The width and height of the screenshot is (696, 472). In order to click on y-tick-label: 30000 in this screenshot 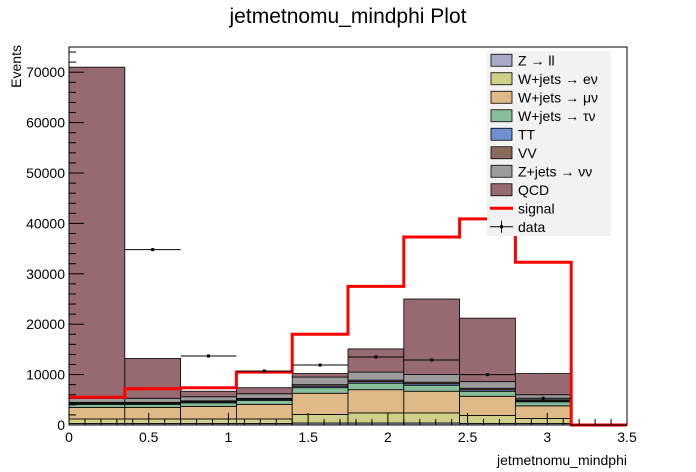, I will do `click(45, 274)`.